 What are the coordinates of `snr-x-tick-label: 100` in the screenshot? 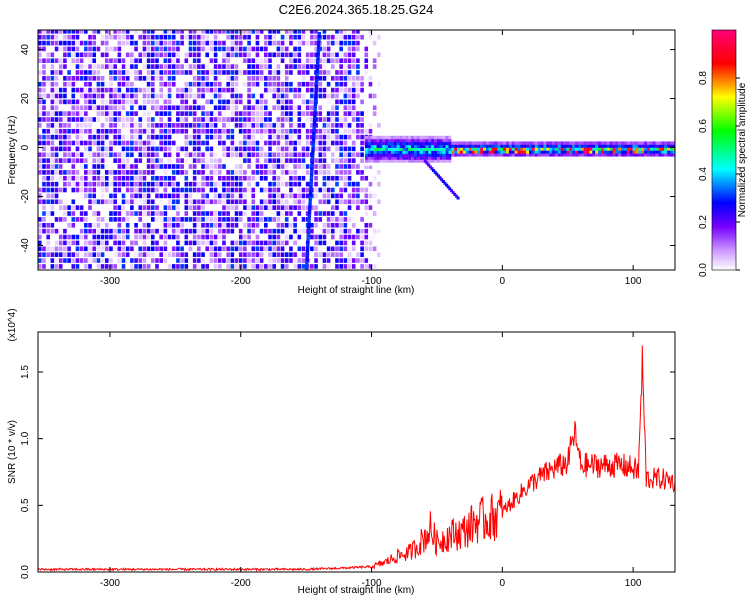 It's located at (633, 583).